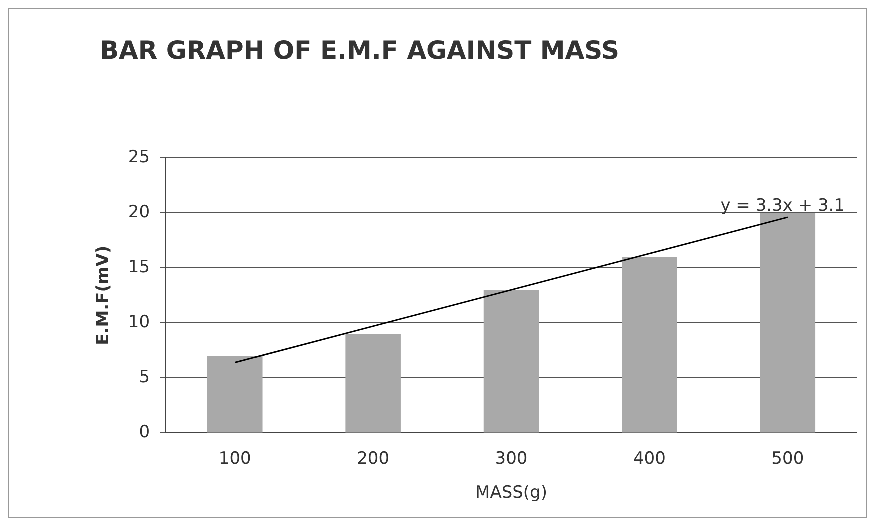 The image size is (875, 526). I want to click on y-tick-label: 20, so click(139, 212).